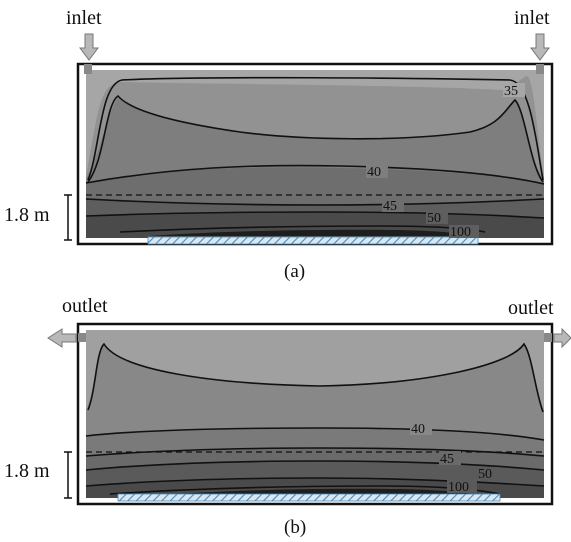  What do you see at coordinates (315, 215) in the screenshot?
I see `contour-50-a` at bounding box center [315, 215].